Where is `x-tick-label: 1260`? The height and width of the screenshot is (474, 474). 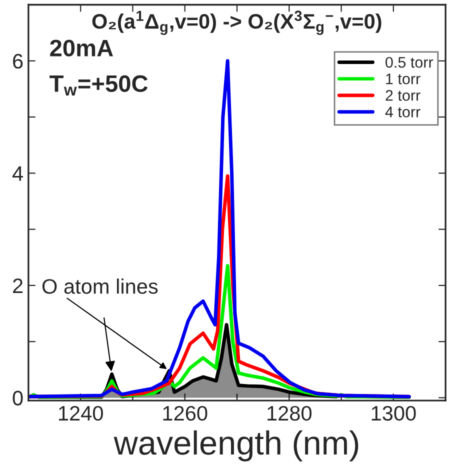
x-tick-label: 1260 is located at coordinates (185, 413).